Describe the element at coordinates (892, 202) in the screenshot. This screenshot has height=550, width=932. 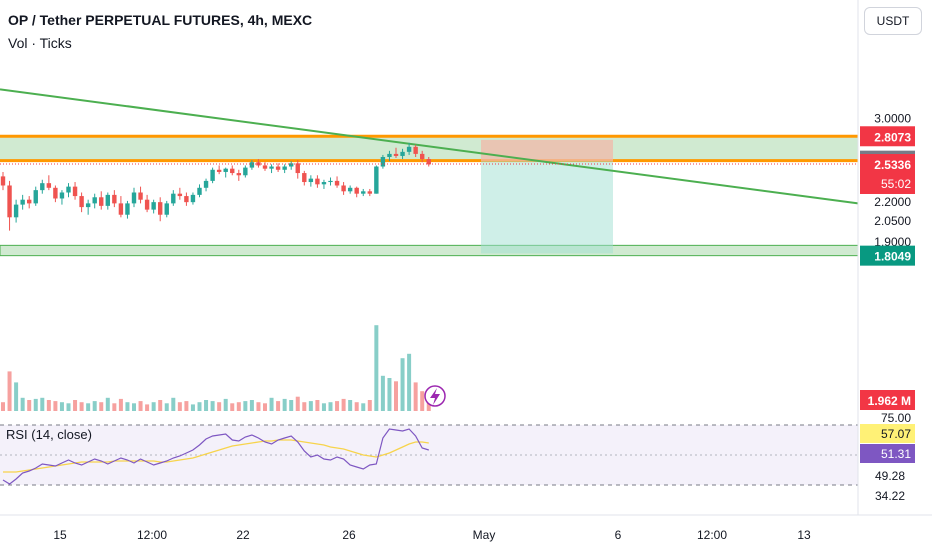
I see `price-tick-label: 2.2000` at that location.